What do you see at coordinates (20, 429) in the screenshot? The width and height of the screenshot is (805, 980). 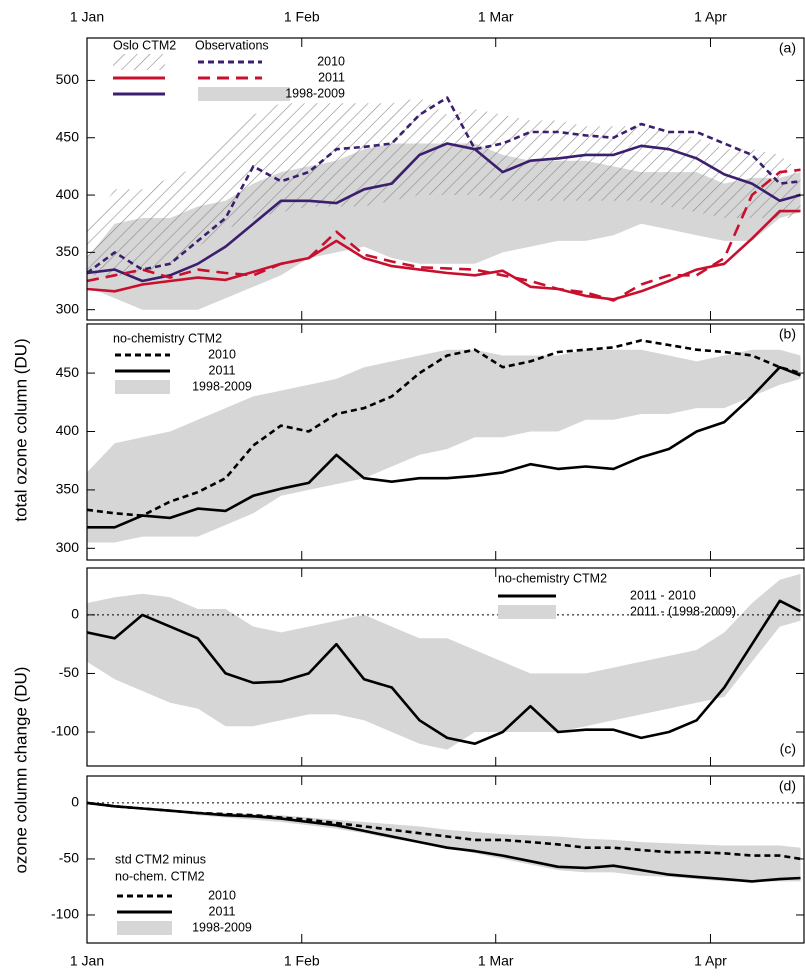 I see `y-axis-label: total ozone column (DU)` at bounding box center [20, 429].